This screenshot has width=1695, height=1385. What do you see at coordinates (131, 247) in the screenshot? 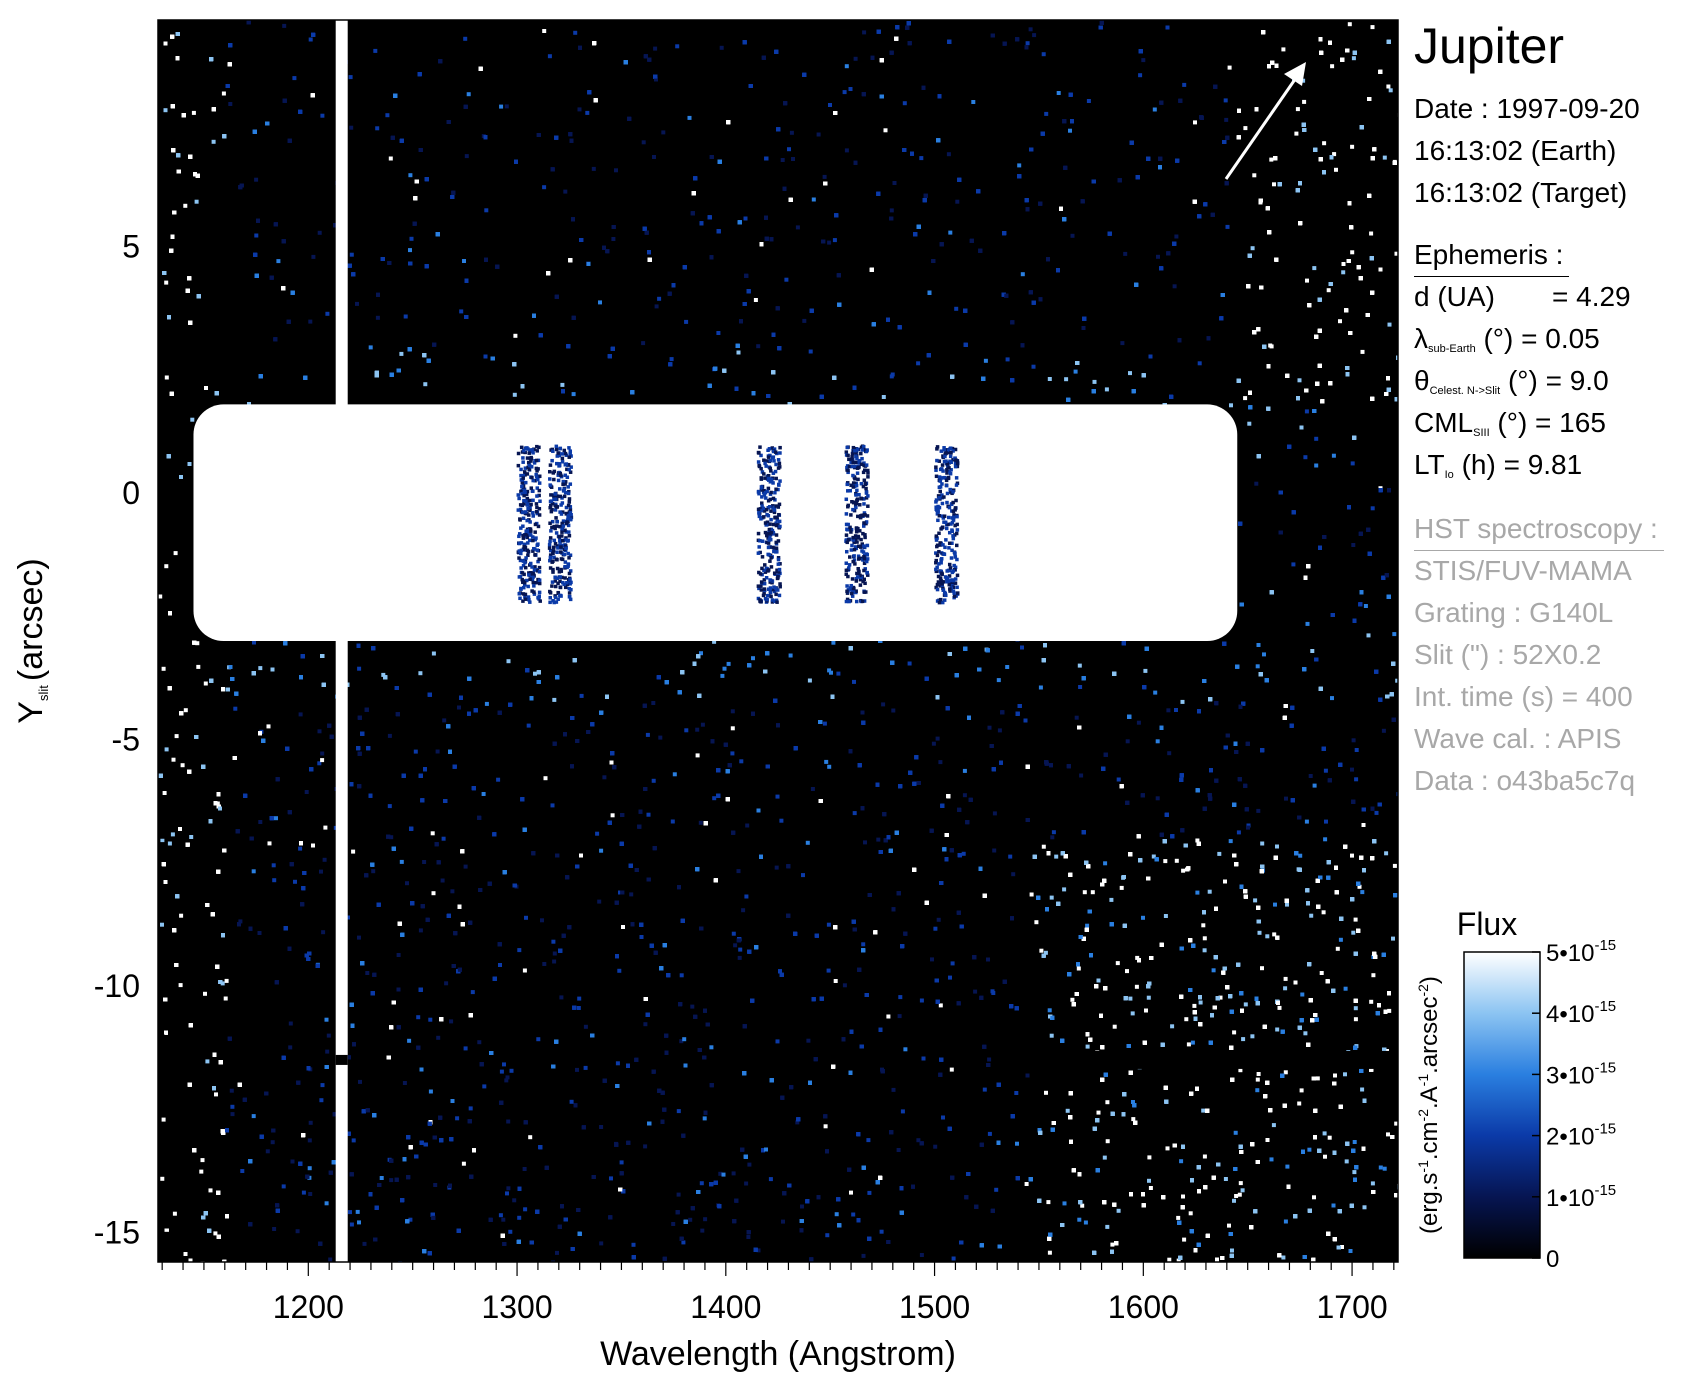
I see `y-tick-label: 5` at bounding box center [131, 247].